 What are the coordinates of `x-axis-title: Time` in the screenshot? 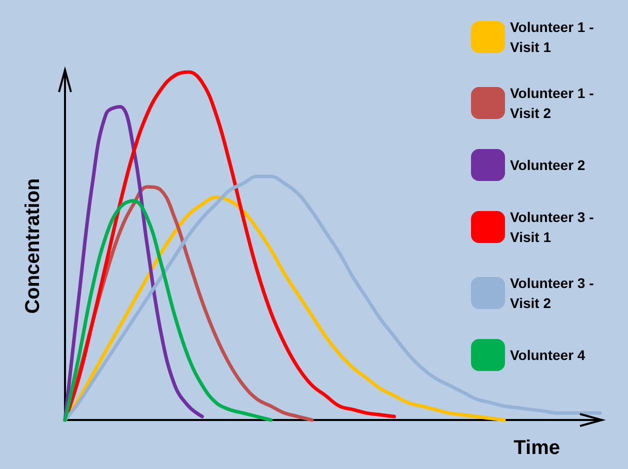 It's located at (537, 448).